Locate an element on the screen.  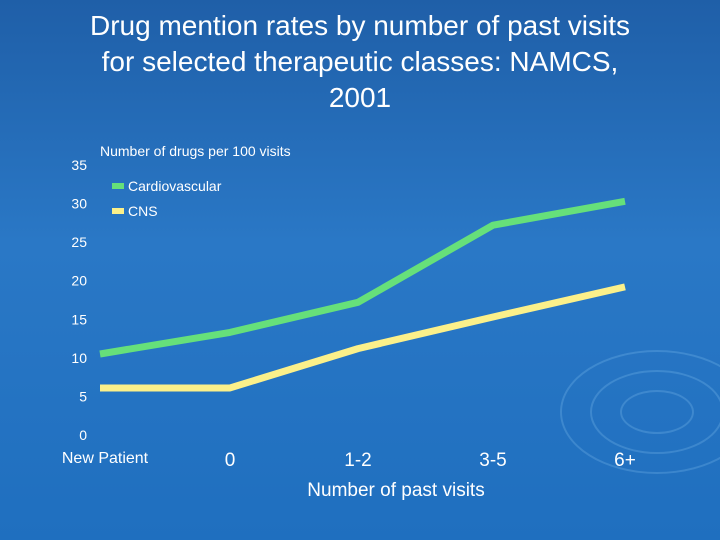
ripple-decoration-mid is located at coordinates (655, 412).